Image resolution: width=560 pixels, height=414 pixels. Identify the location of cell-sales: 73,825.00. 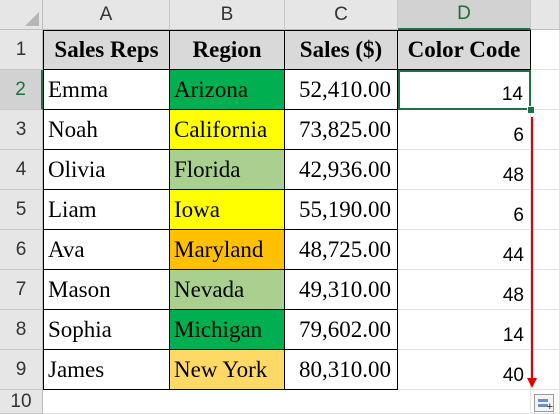
(341, 130).